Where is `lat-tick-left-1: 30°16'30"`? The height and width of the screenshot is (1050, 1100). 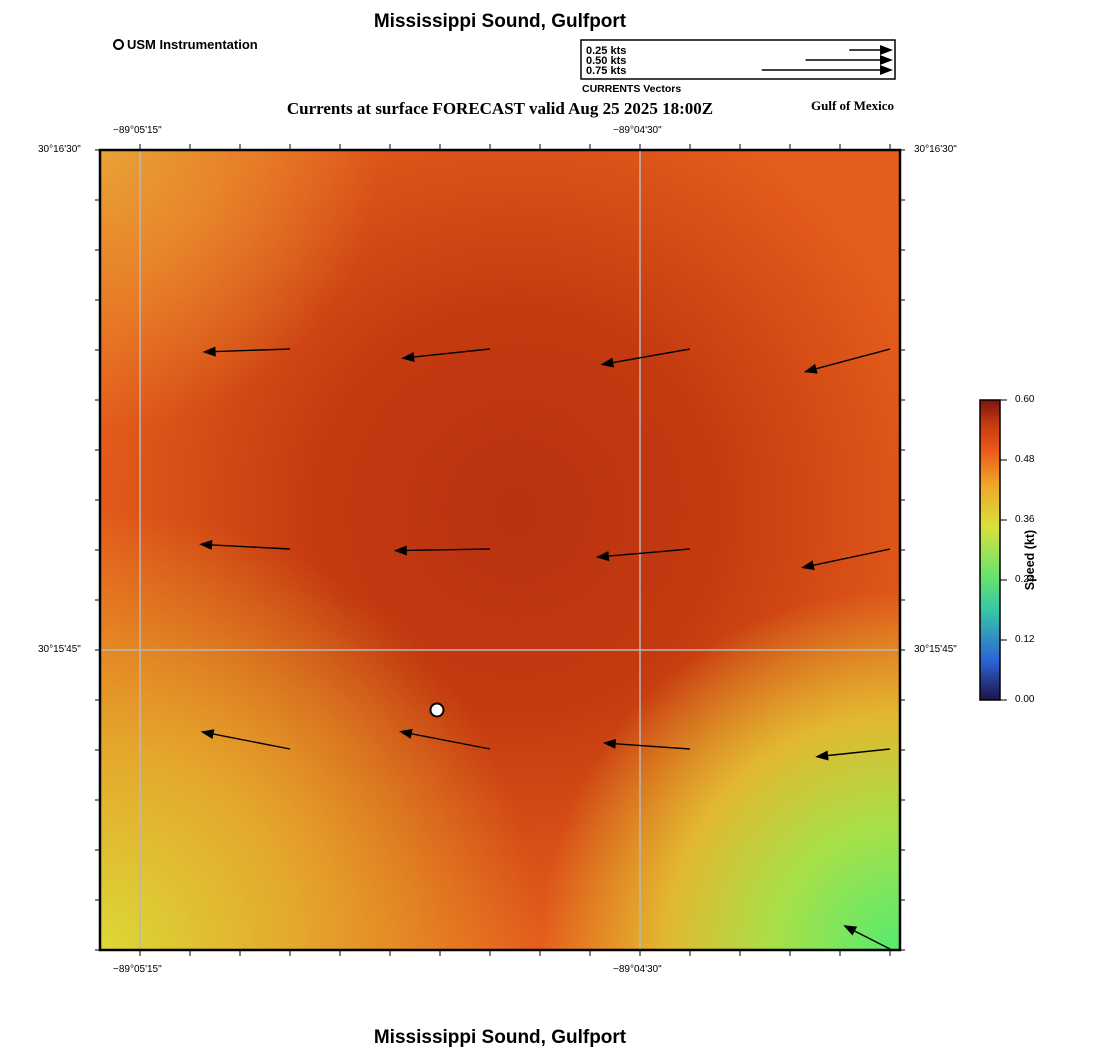 lat-tick-left-1: 30°16'30" is located at coordinates (59, 149).